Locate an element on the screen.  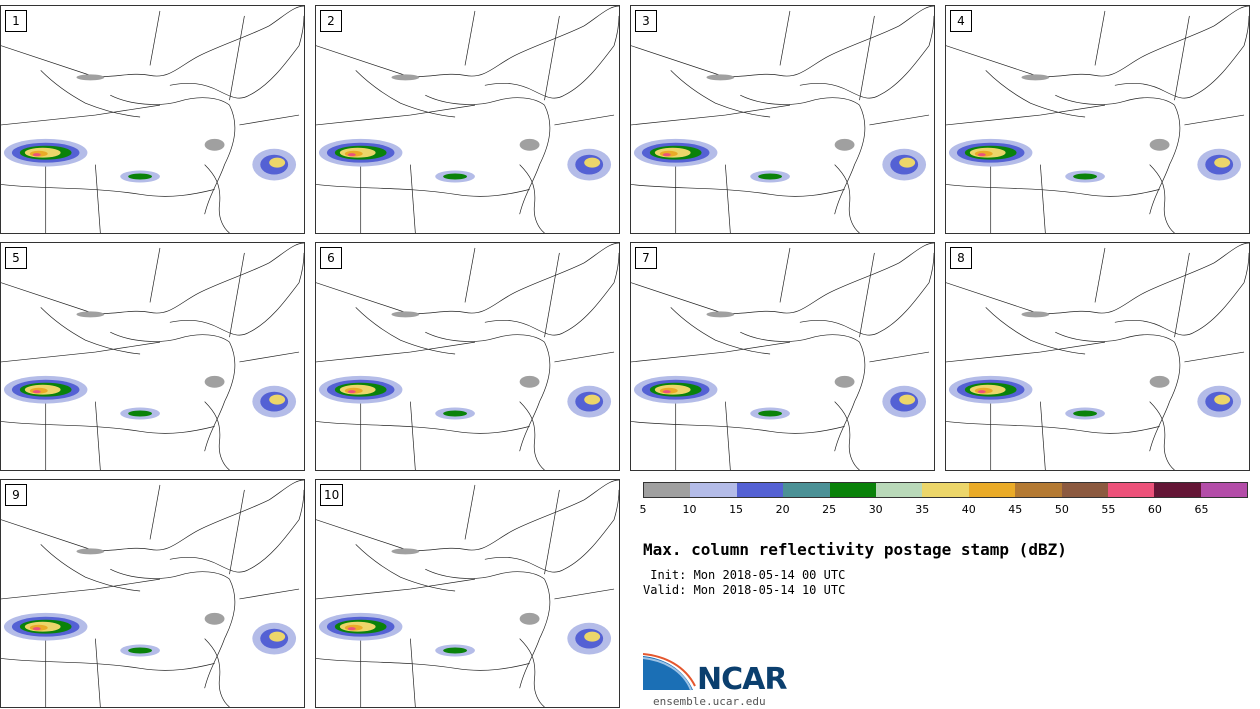
ncar-logo-icon is located at coordinates (669, 672).